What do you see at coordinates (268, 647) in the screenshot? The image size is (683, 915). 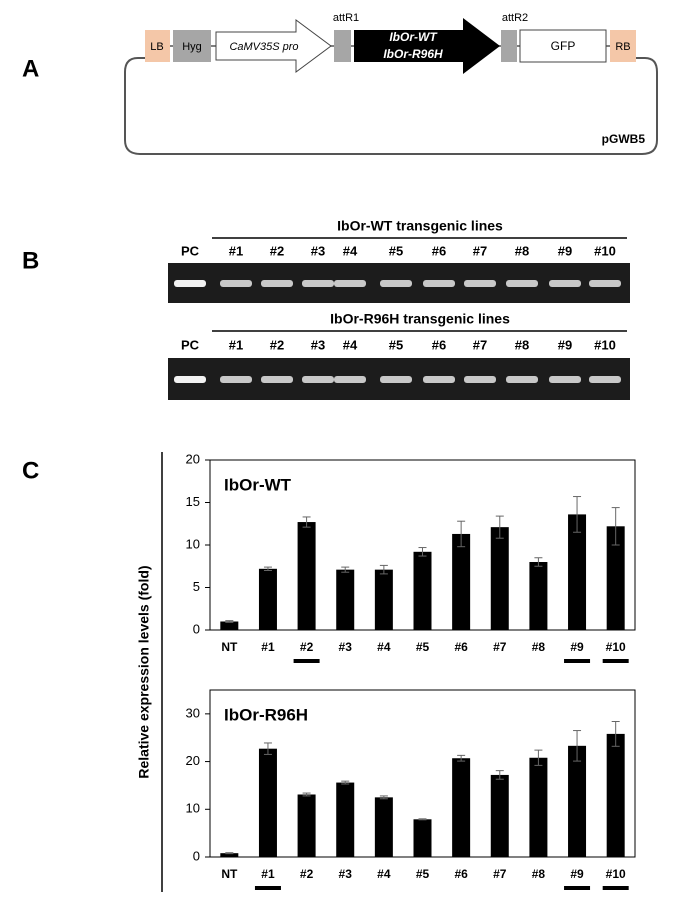 I see `x-tick-label: #1` at bounding box center [268, 647].